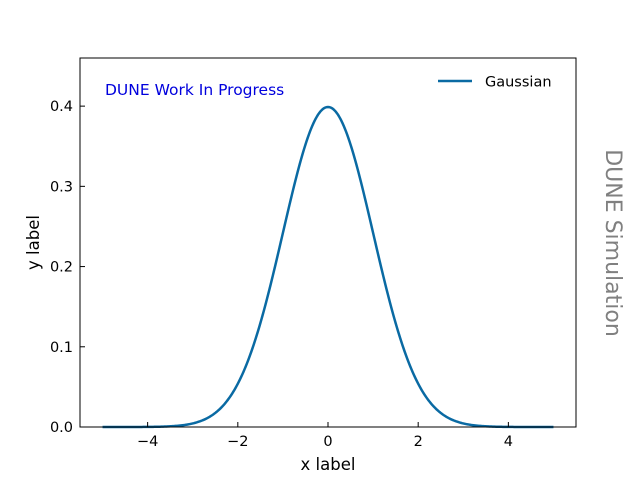  Describe the element at coordinates (328, 464) in the screenshot. I see `x-axis-title: x label` at that location.